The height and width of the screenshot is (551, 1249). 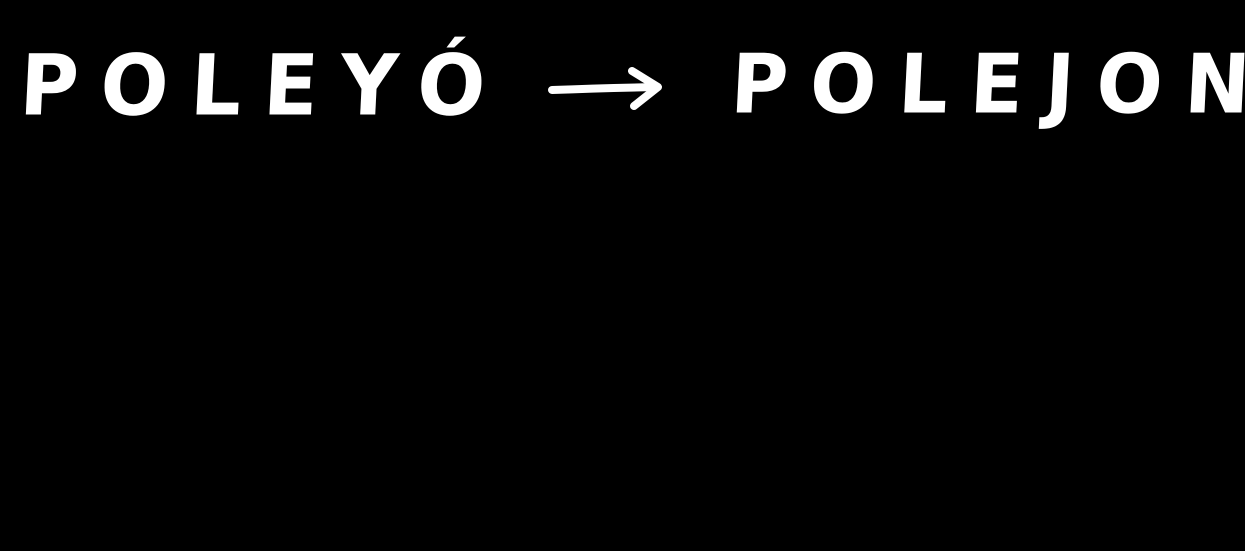 I want to click on right-arrow-icon, so click(x=605, y=88).